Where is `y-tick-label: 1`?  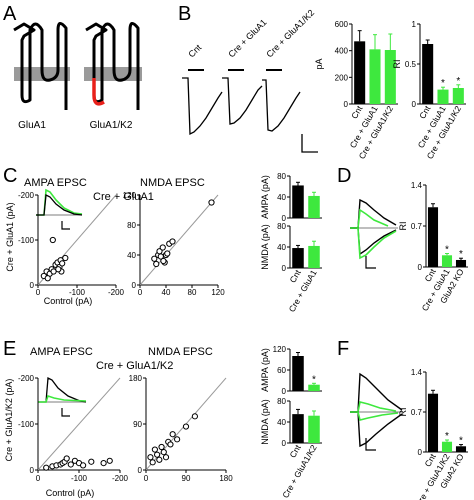 y-tick-label: 1 is located at coordinates (414, 24).